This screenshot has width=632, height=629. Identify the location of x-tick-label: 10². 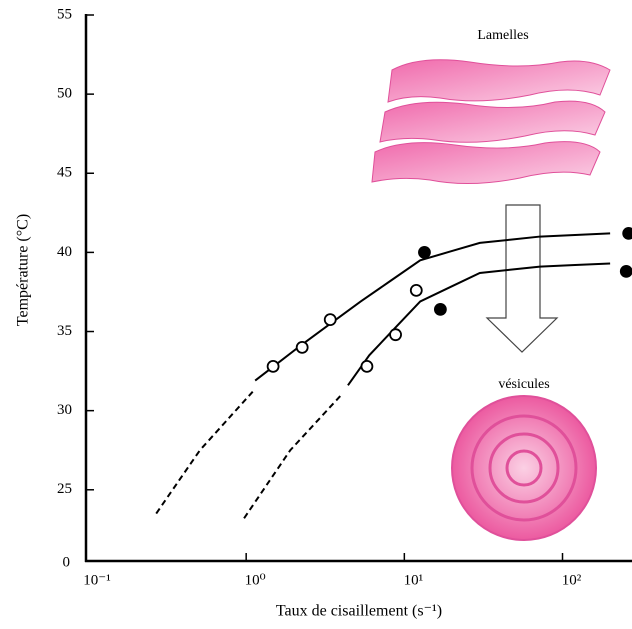
(572, 580).